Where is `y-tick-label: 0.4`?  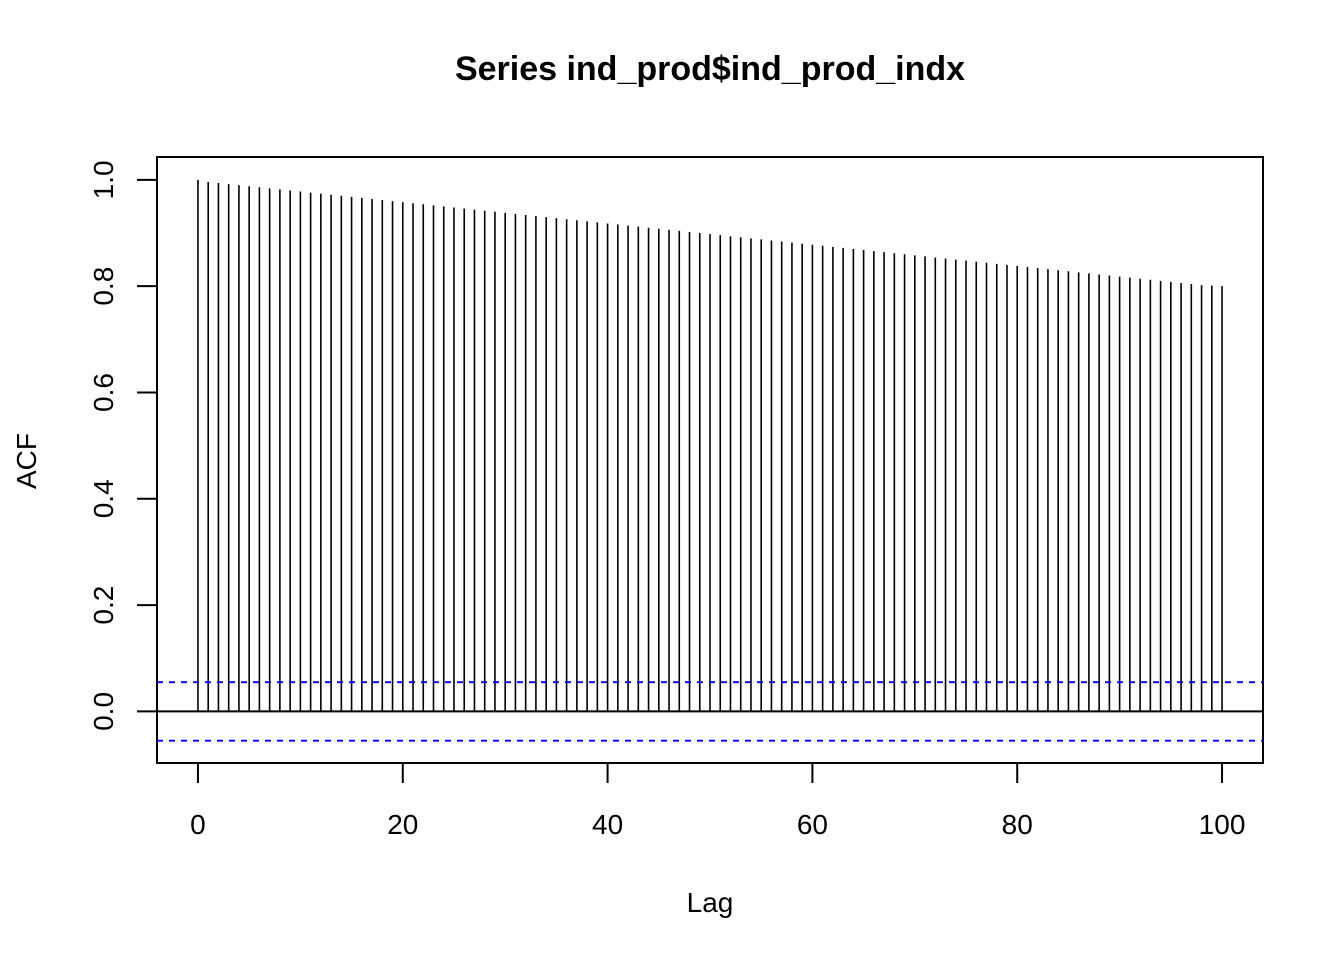 y-tick-label: 0.4 is located at coordinates (103, 498).